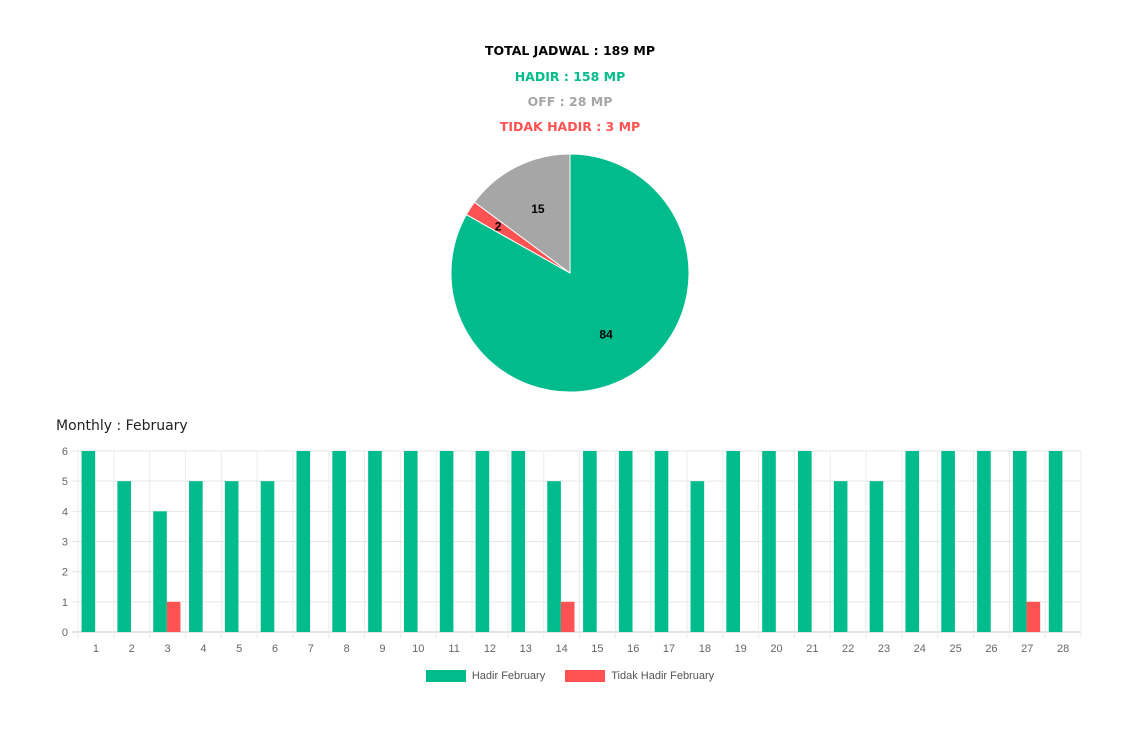  What do you see at coordinates (65, 452) in the screenshot?
I see `y-tick-label: 6` at bounding box center [65, 452].